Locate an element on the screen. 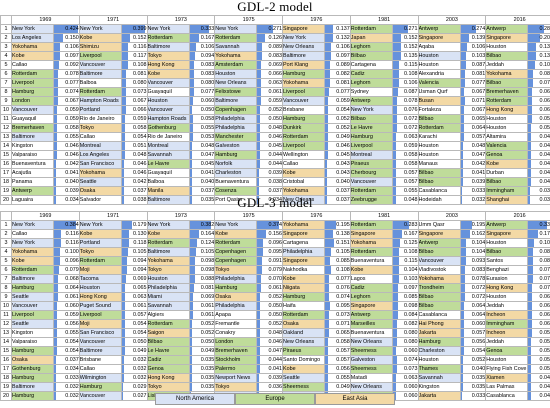  port-name: Conakry is located at coordinates (236, 333).